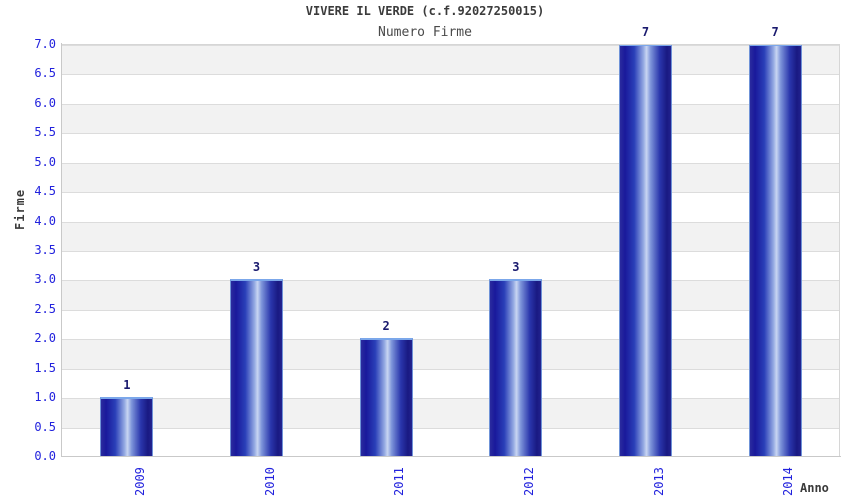 This screenshot has height=500, width=850. What do you see at coordinates (45, 220) in the screenshot?
I see `y-tick-label: 4.0` at bounding box center [45, 220].